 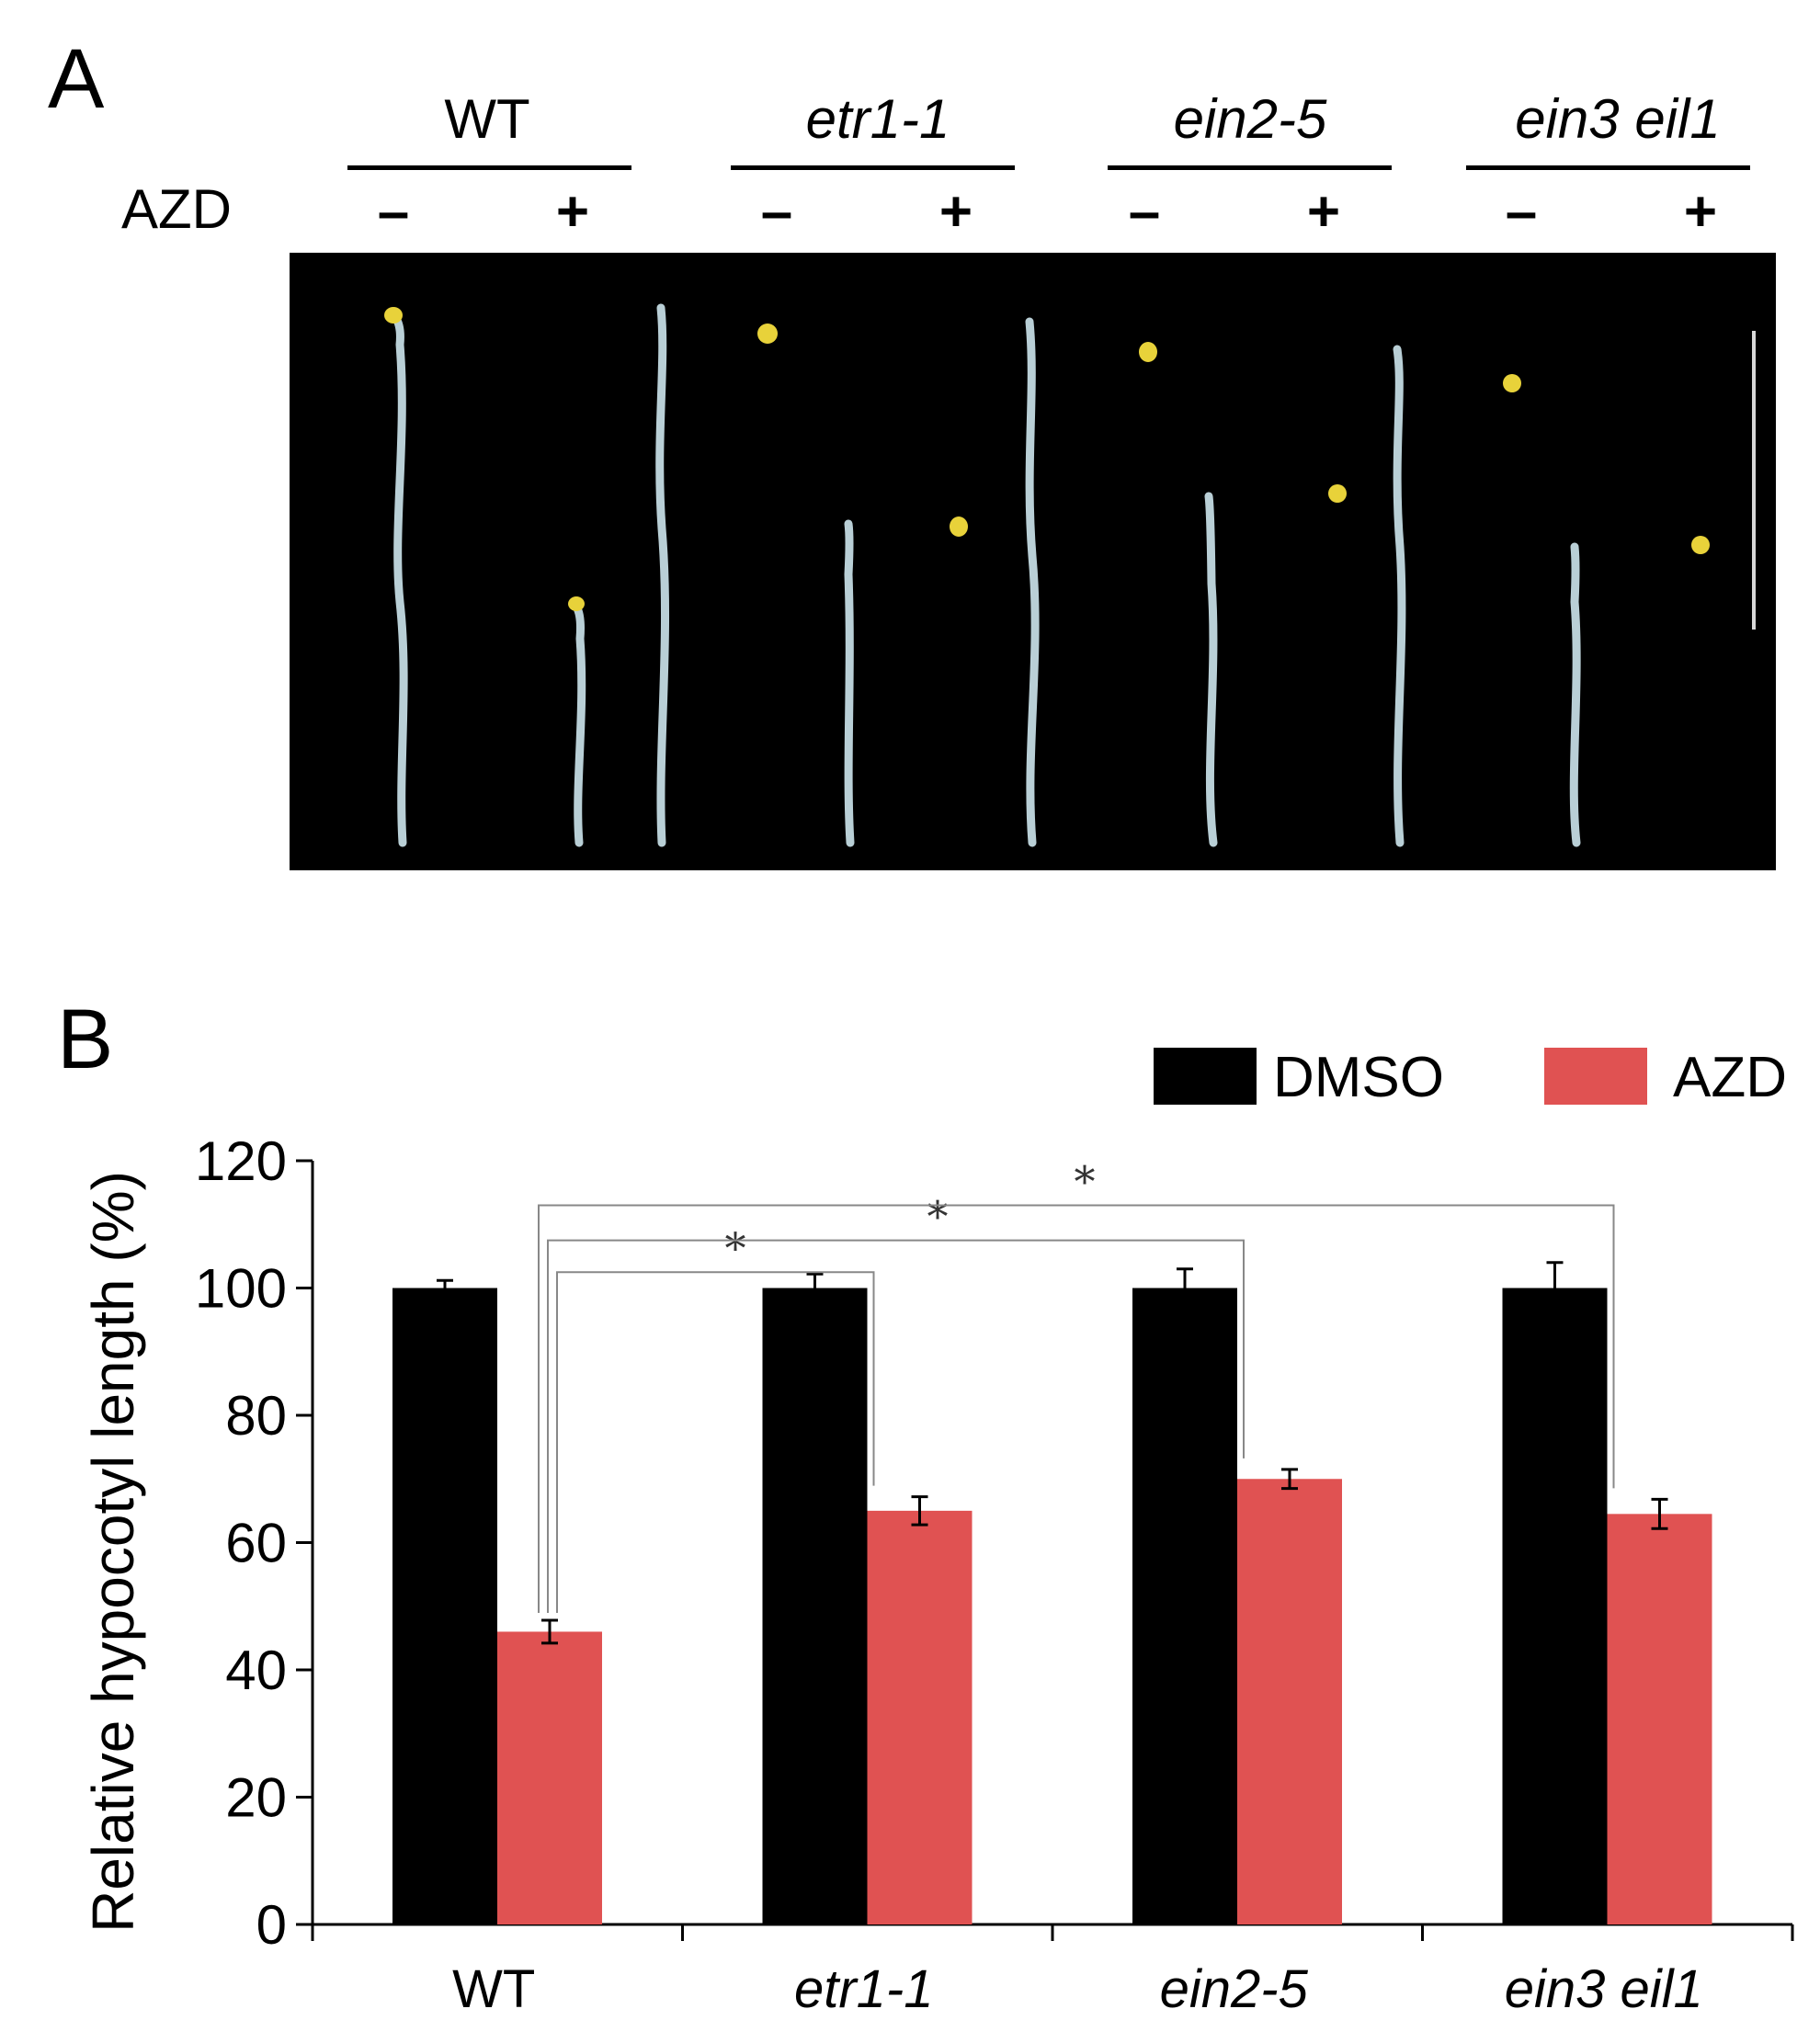 I want to click on y-tick-label-80: 80, so click(x=256, y=1416).